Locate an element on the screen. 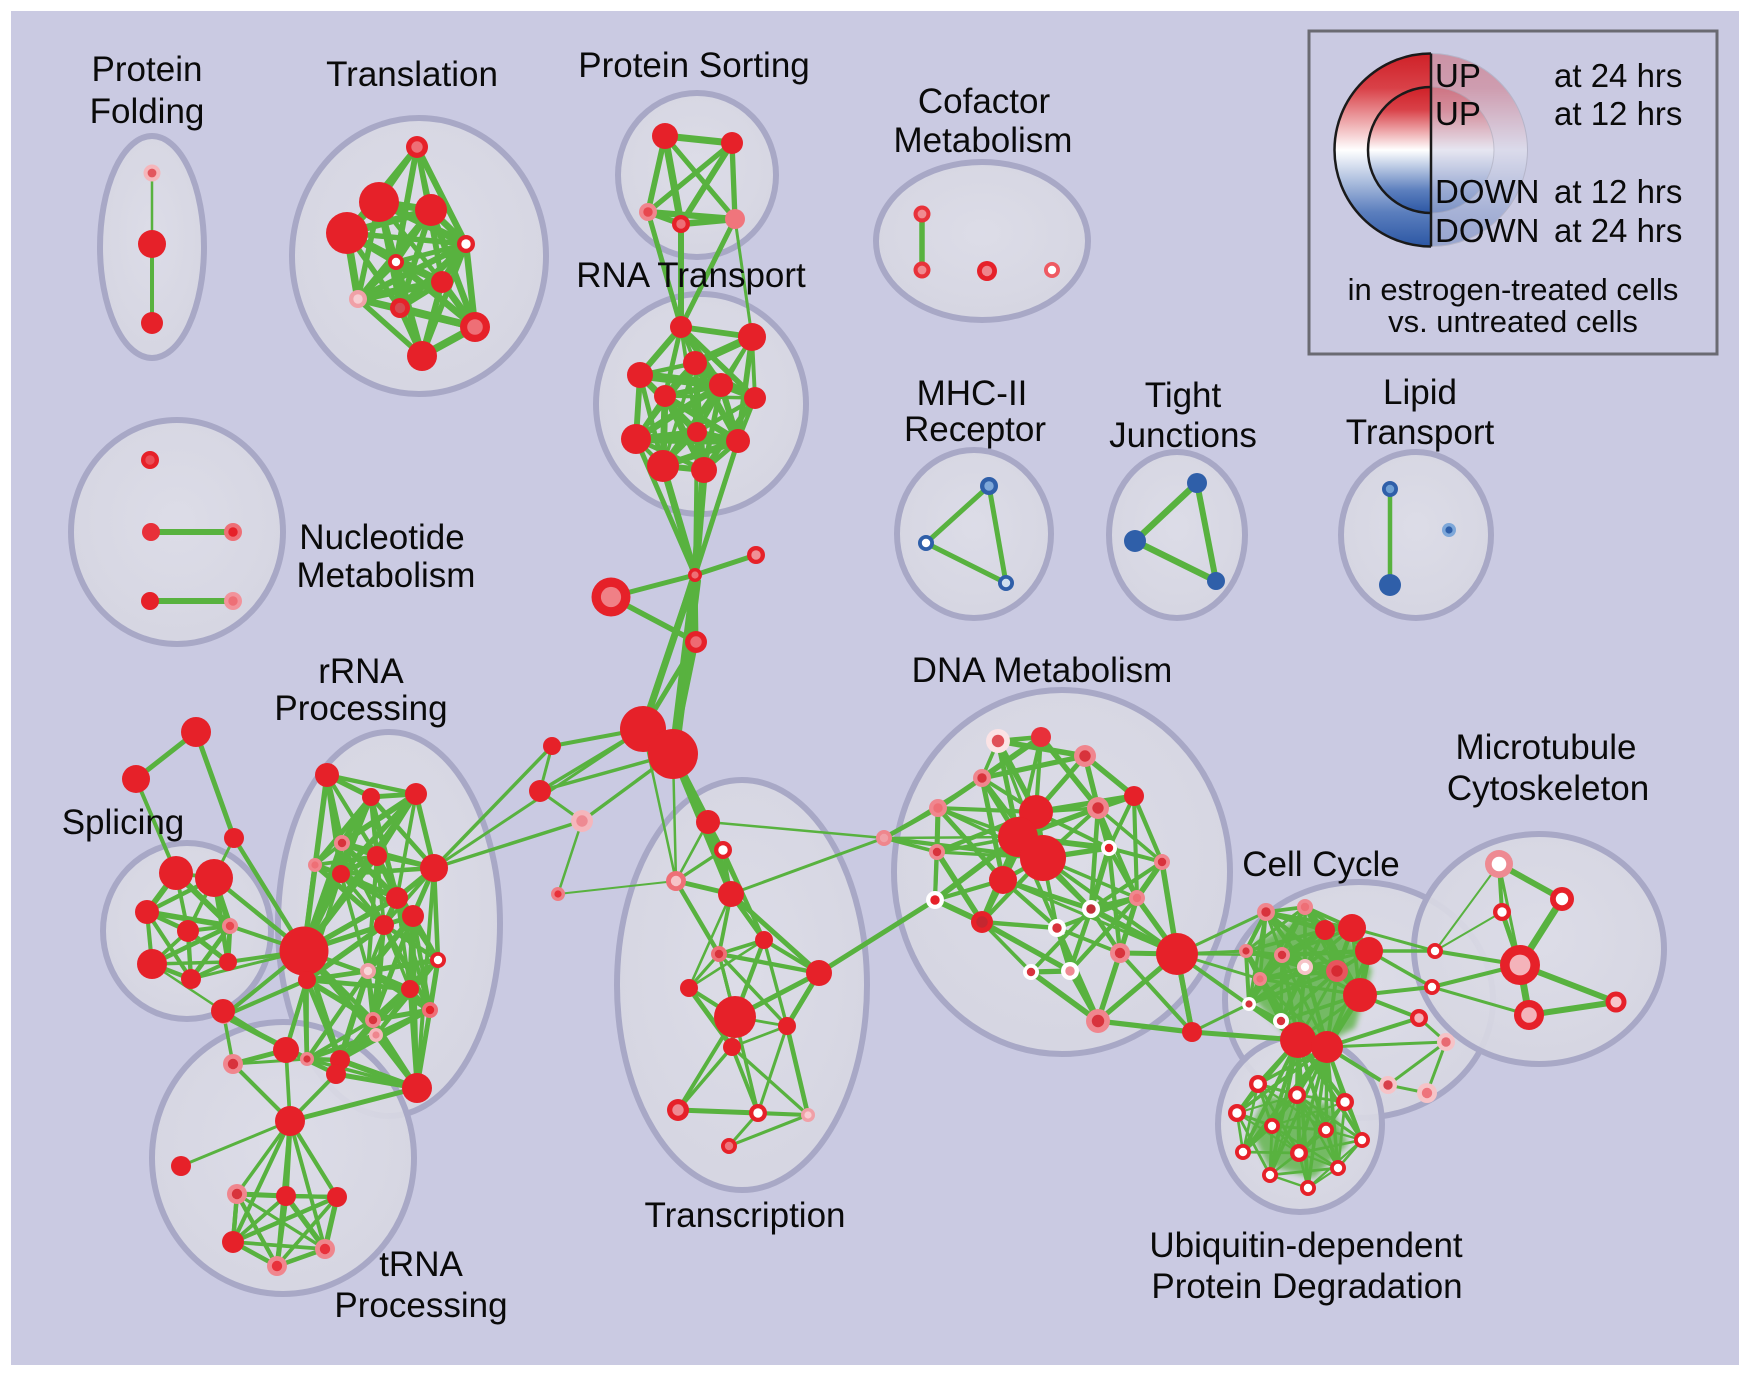 This screenshot has height=1376, width=1750. svg-text: rRNA is located at coordinates (361, 671).